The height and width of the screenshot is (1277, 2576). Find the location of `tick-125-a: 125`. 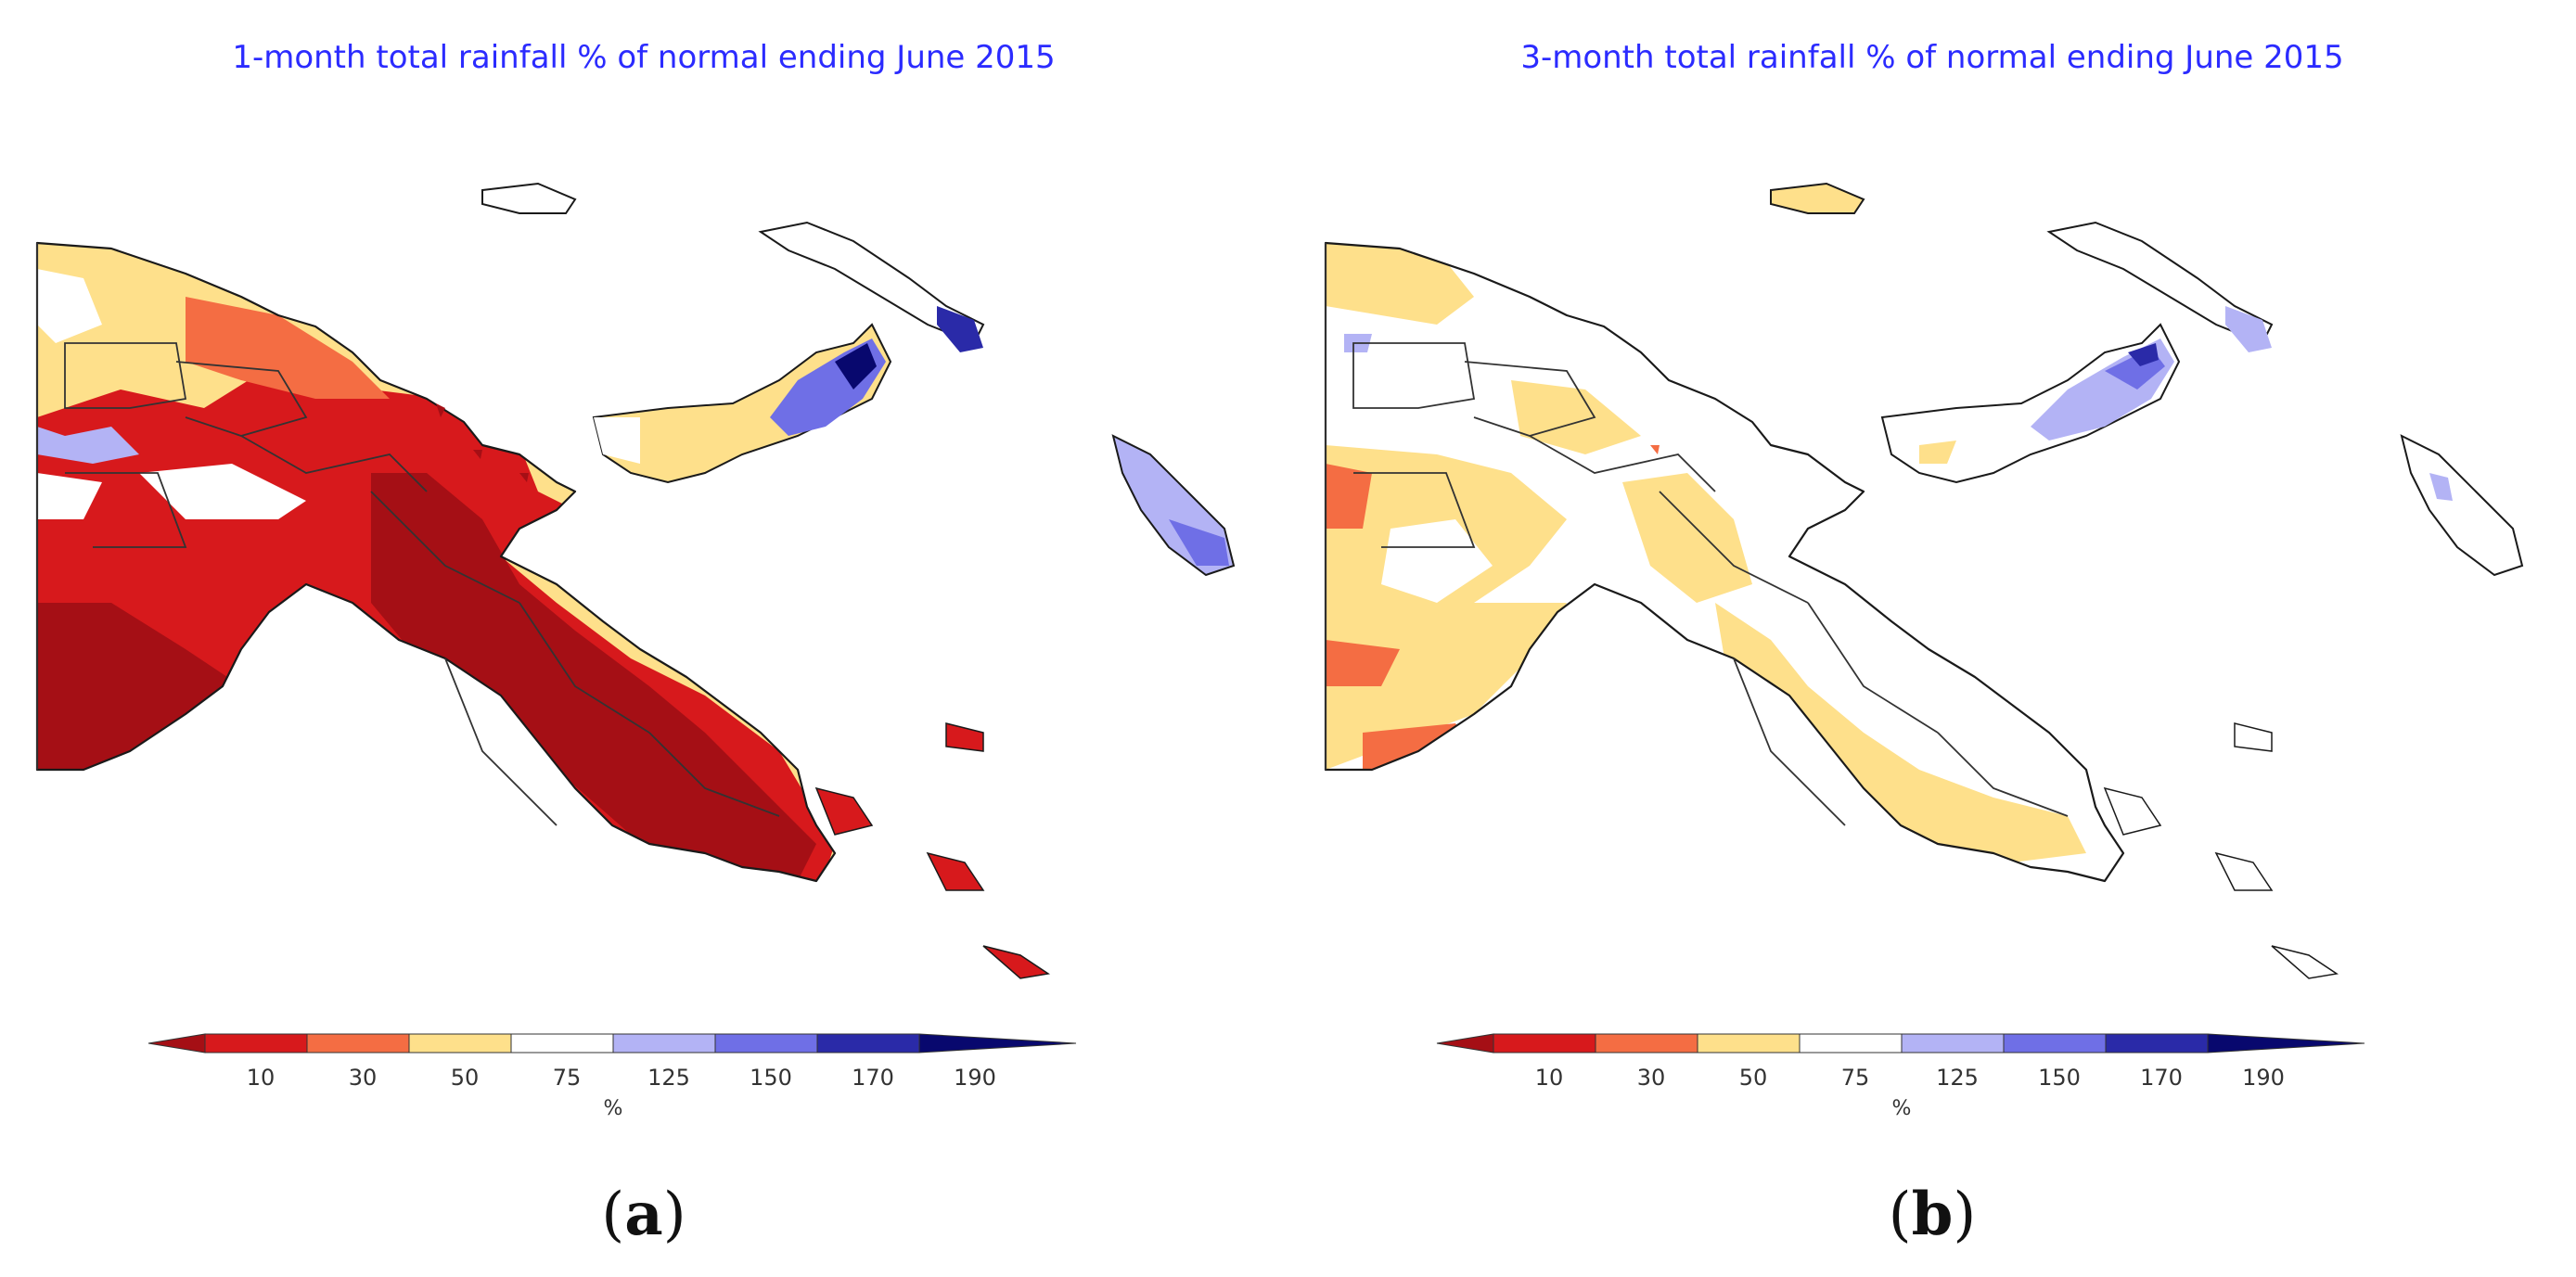

tick-125-a: 125 is located at coordinates (668, 1078).